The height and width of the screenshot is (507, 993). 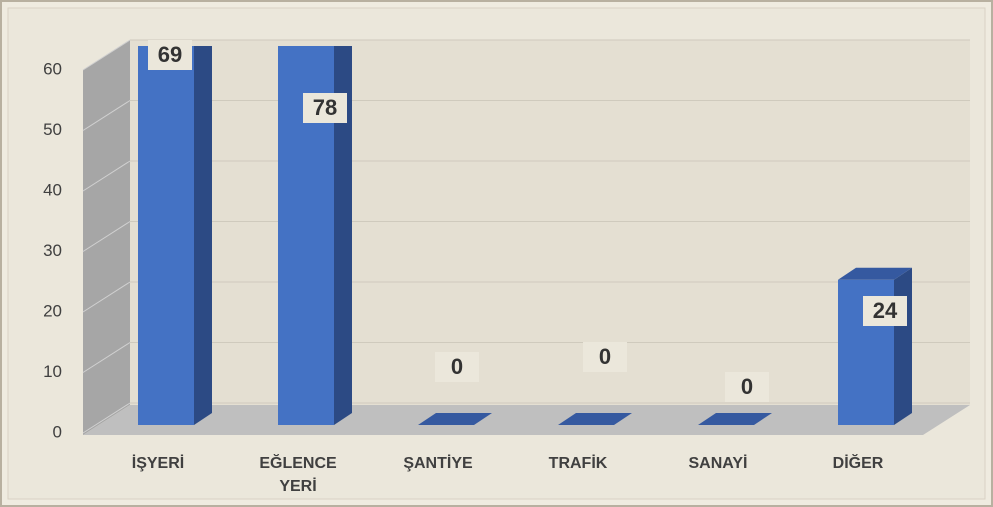 I want to click on y-tick-label: 60, so click(x=52, y=68).